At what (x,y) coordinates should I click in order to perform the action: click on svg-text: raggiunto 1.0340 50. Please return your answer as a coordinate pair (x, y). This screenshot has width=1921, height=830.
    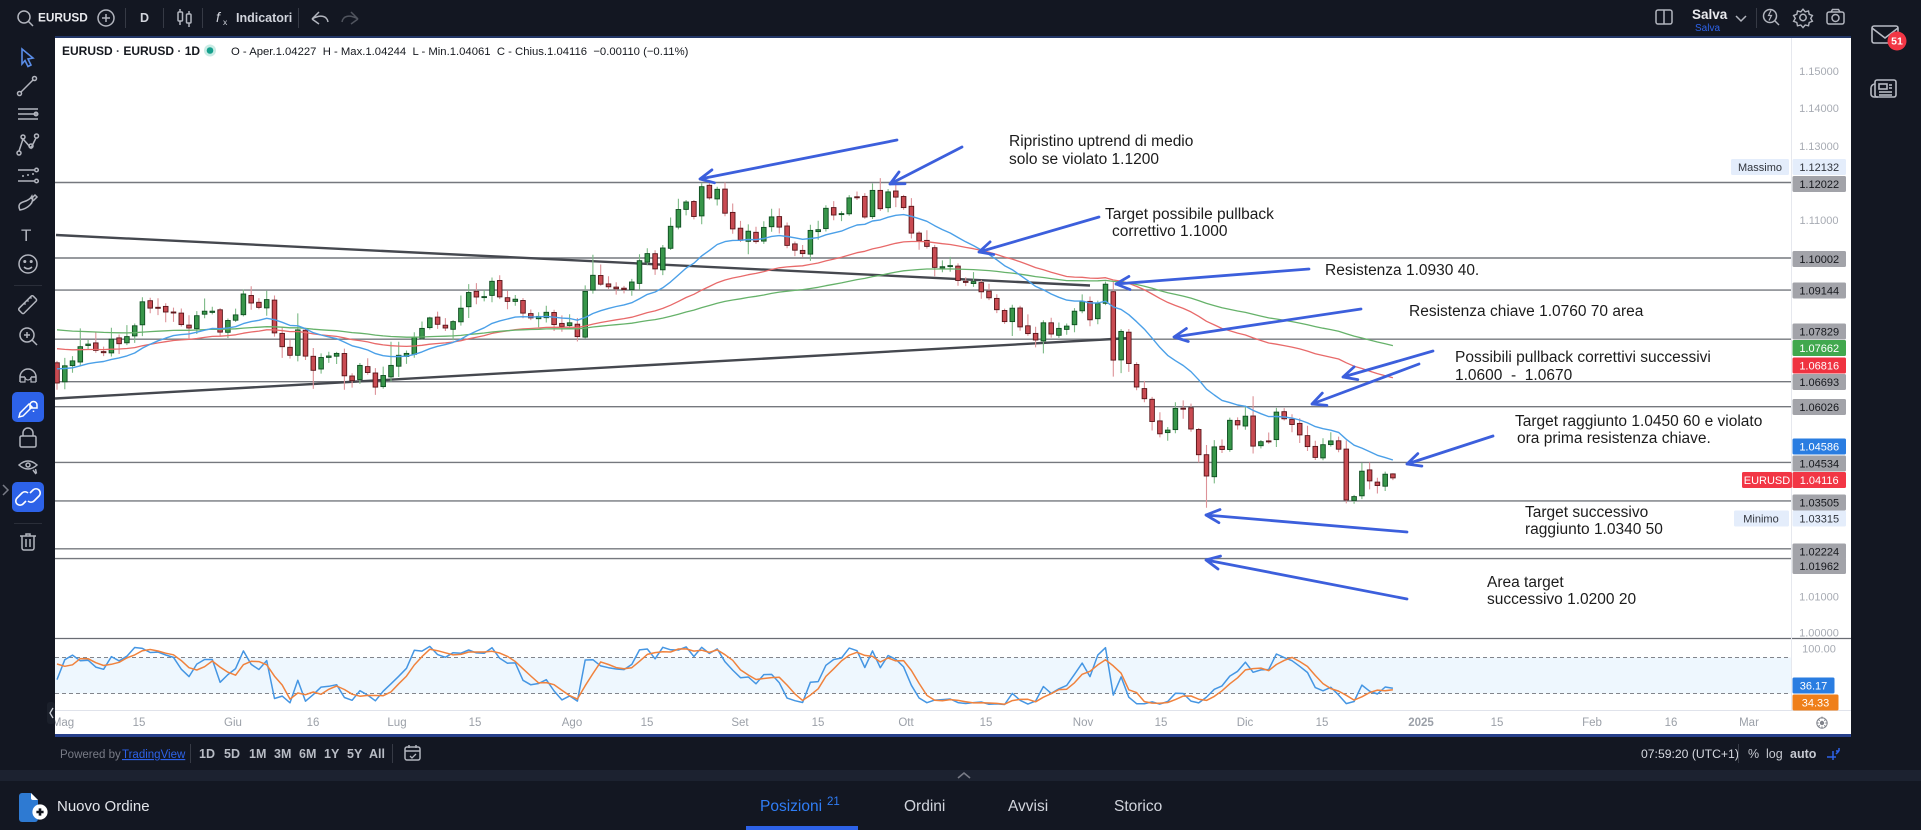
    Looking at the image, I should click on (1594, 529).